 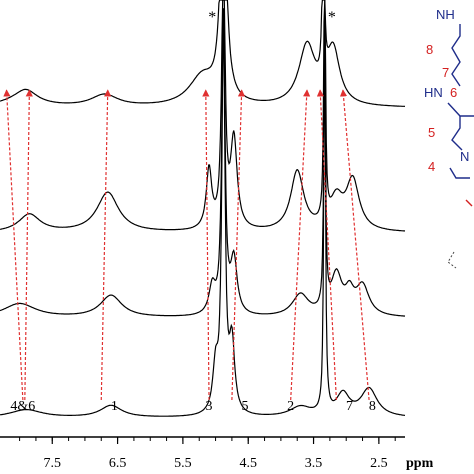 What do you see at coordinates (244, 406) in the screenshot?
I see `peak-label-3: 5` at bounding box center [244, 406].